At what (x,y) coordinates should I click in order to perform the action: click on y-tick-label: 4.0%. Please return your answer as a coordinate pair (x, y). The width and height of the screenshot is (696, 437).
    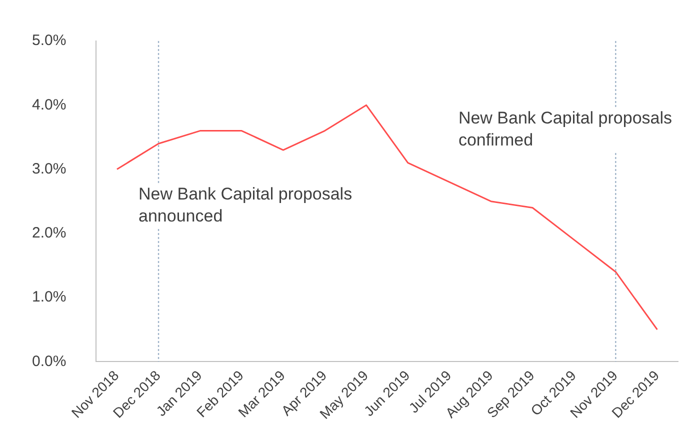
    Looking at the image, I should click on (49, 105).